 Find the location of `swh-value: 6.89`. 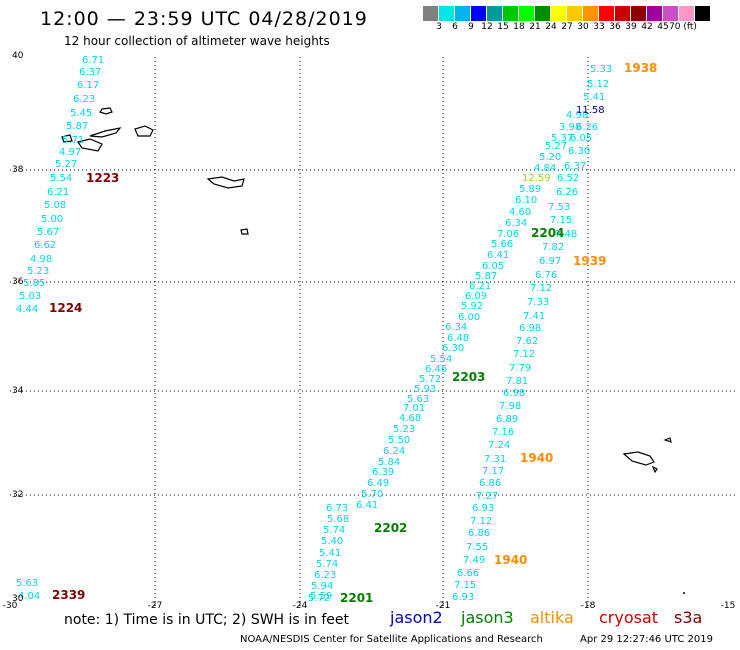

swh-value: 6.89 is located at coordinates (507, 419).